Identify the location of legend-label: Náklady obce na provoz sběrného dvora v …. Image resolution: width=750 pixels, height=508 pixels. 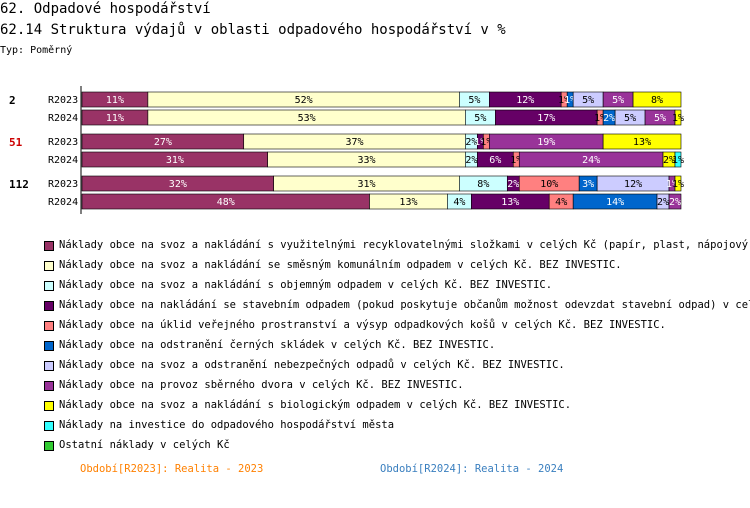
(261, 385).